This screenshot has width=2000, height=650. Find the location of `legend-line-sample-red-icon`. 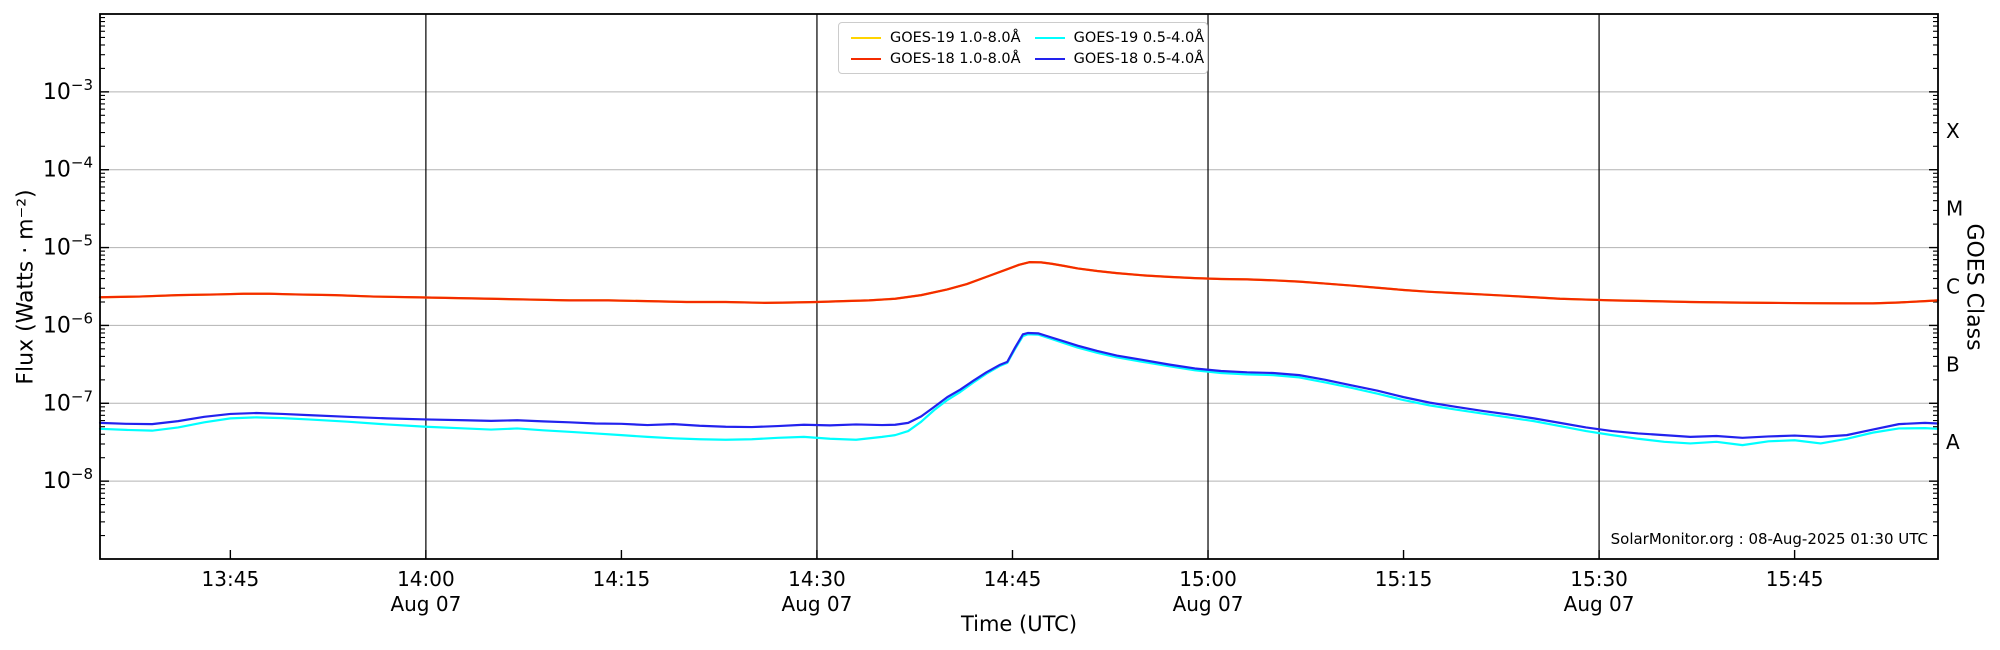

legend-line-sample-red-icon is located at coordinates (866, 58).